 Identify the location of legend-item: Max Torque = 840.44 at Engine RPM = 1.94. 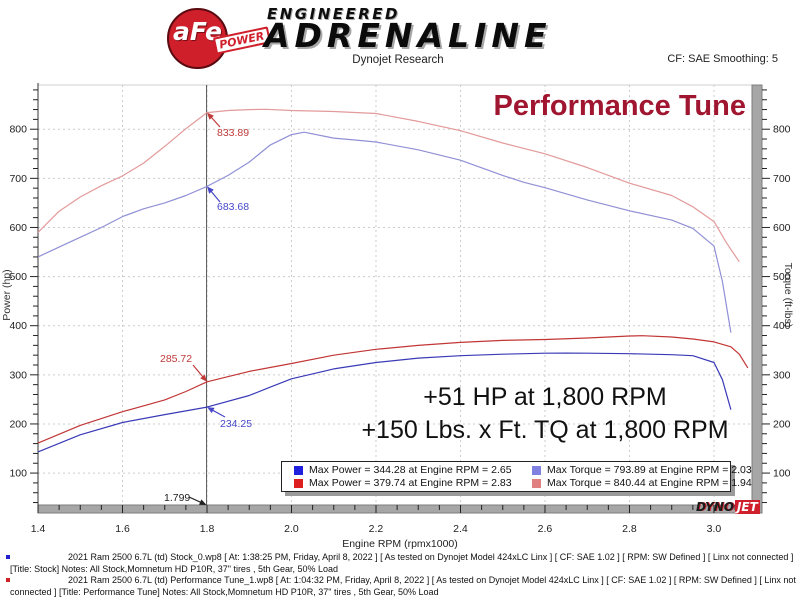
(642, 483).